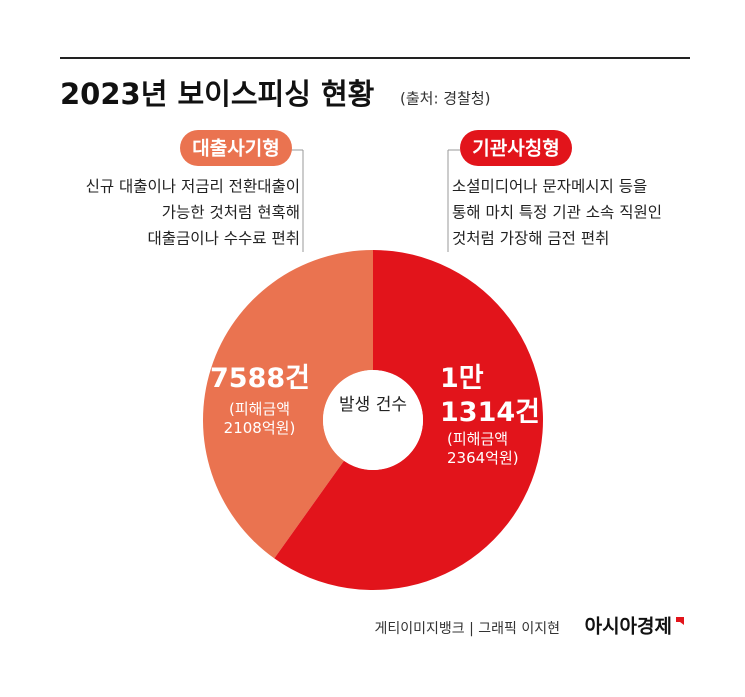 This screenshot has height=697, width=745. I want to click on description: 가능한 것처럼 현혹해, so click(231, 213).